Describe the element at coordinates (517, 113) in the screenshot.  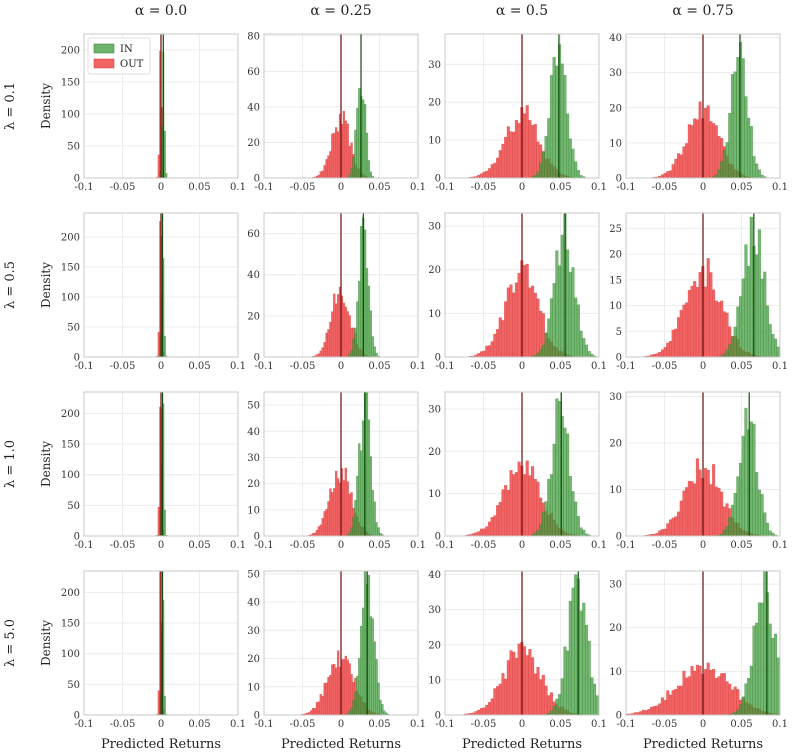
I see `panel-0-2: 0 10 20 30 -0.1 -0.05 0 0.05 0.1` at that location.